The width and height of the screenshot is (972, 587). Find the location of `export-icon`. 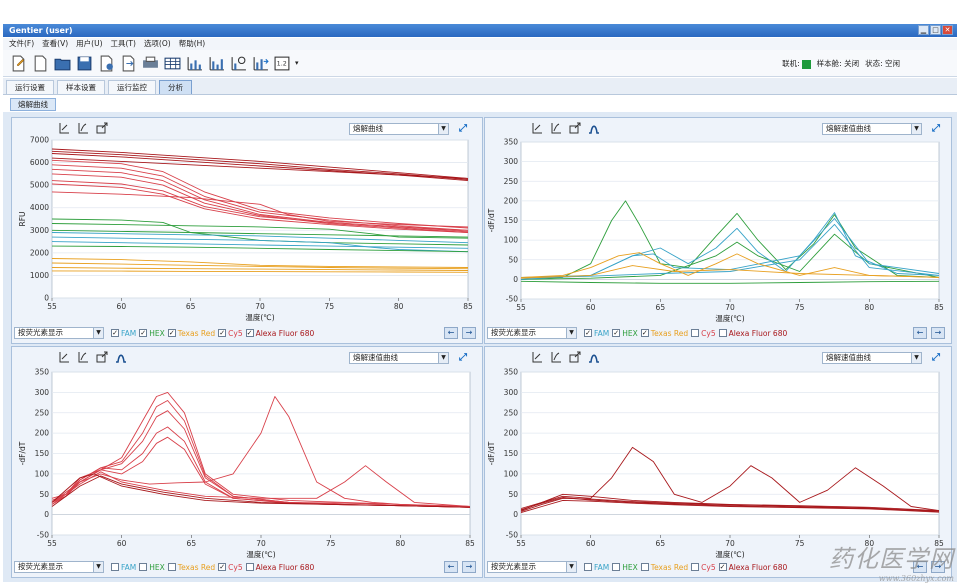

export-icon is located at coordinates (128, 63).